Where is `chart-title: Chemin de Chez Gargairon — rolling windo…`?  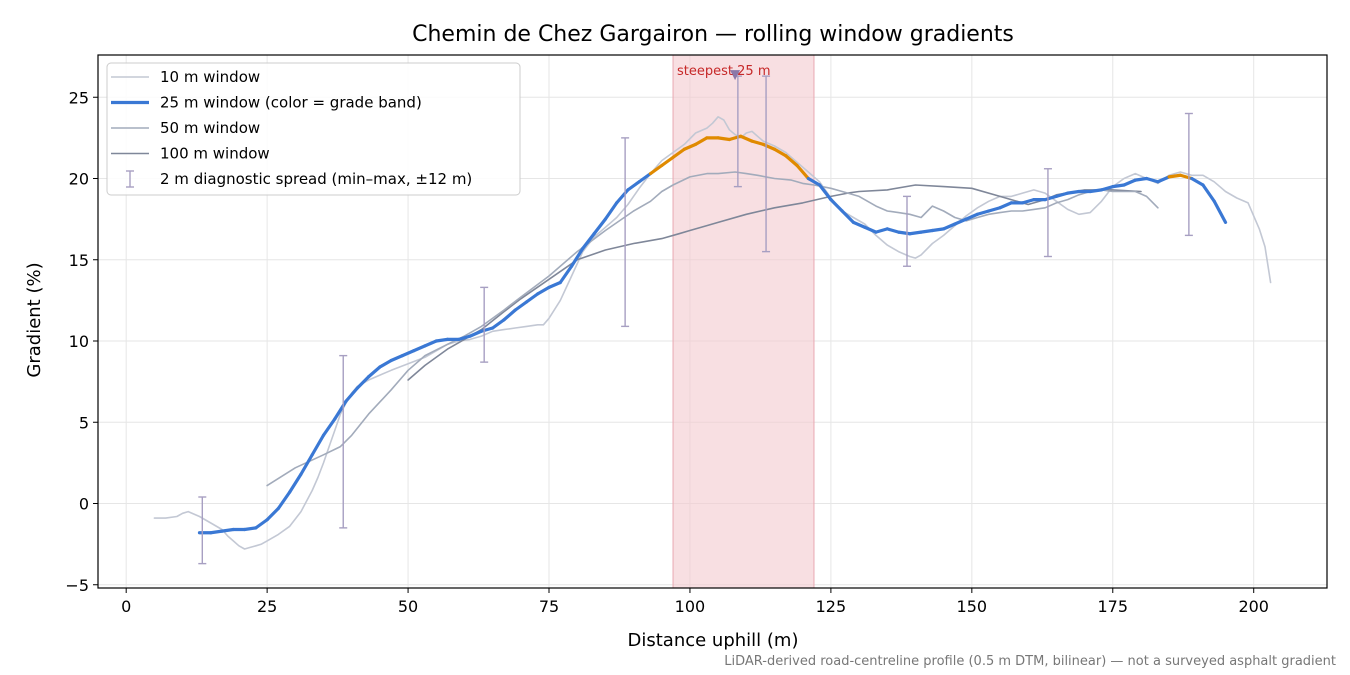
chart-title: Chemin de Chez Gargairon — rolling windo… is located at coordinates (713, 34).